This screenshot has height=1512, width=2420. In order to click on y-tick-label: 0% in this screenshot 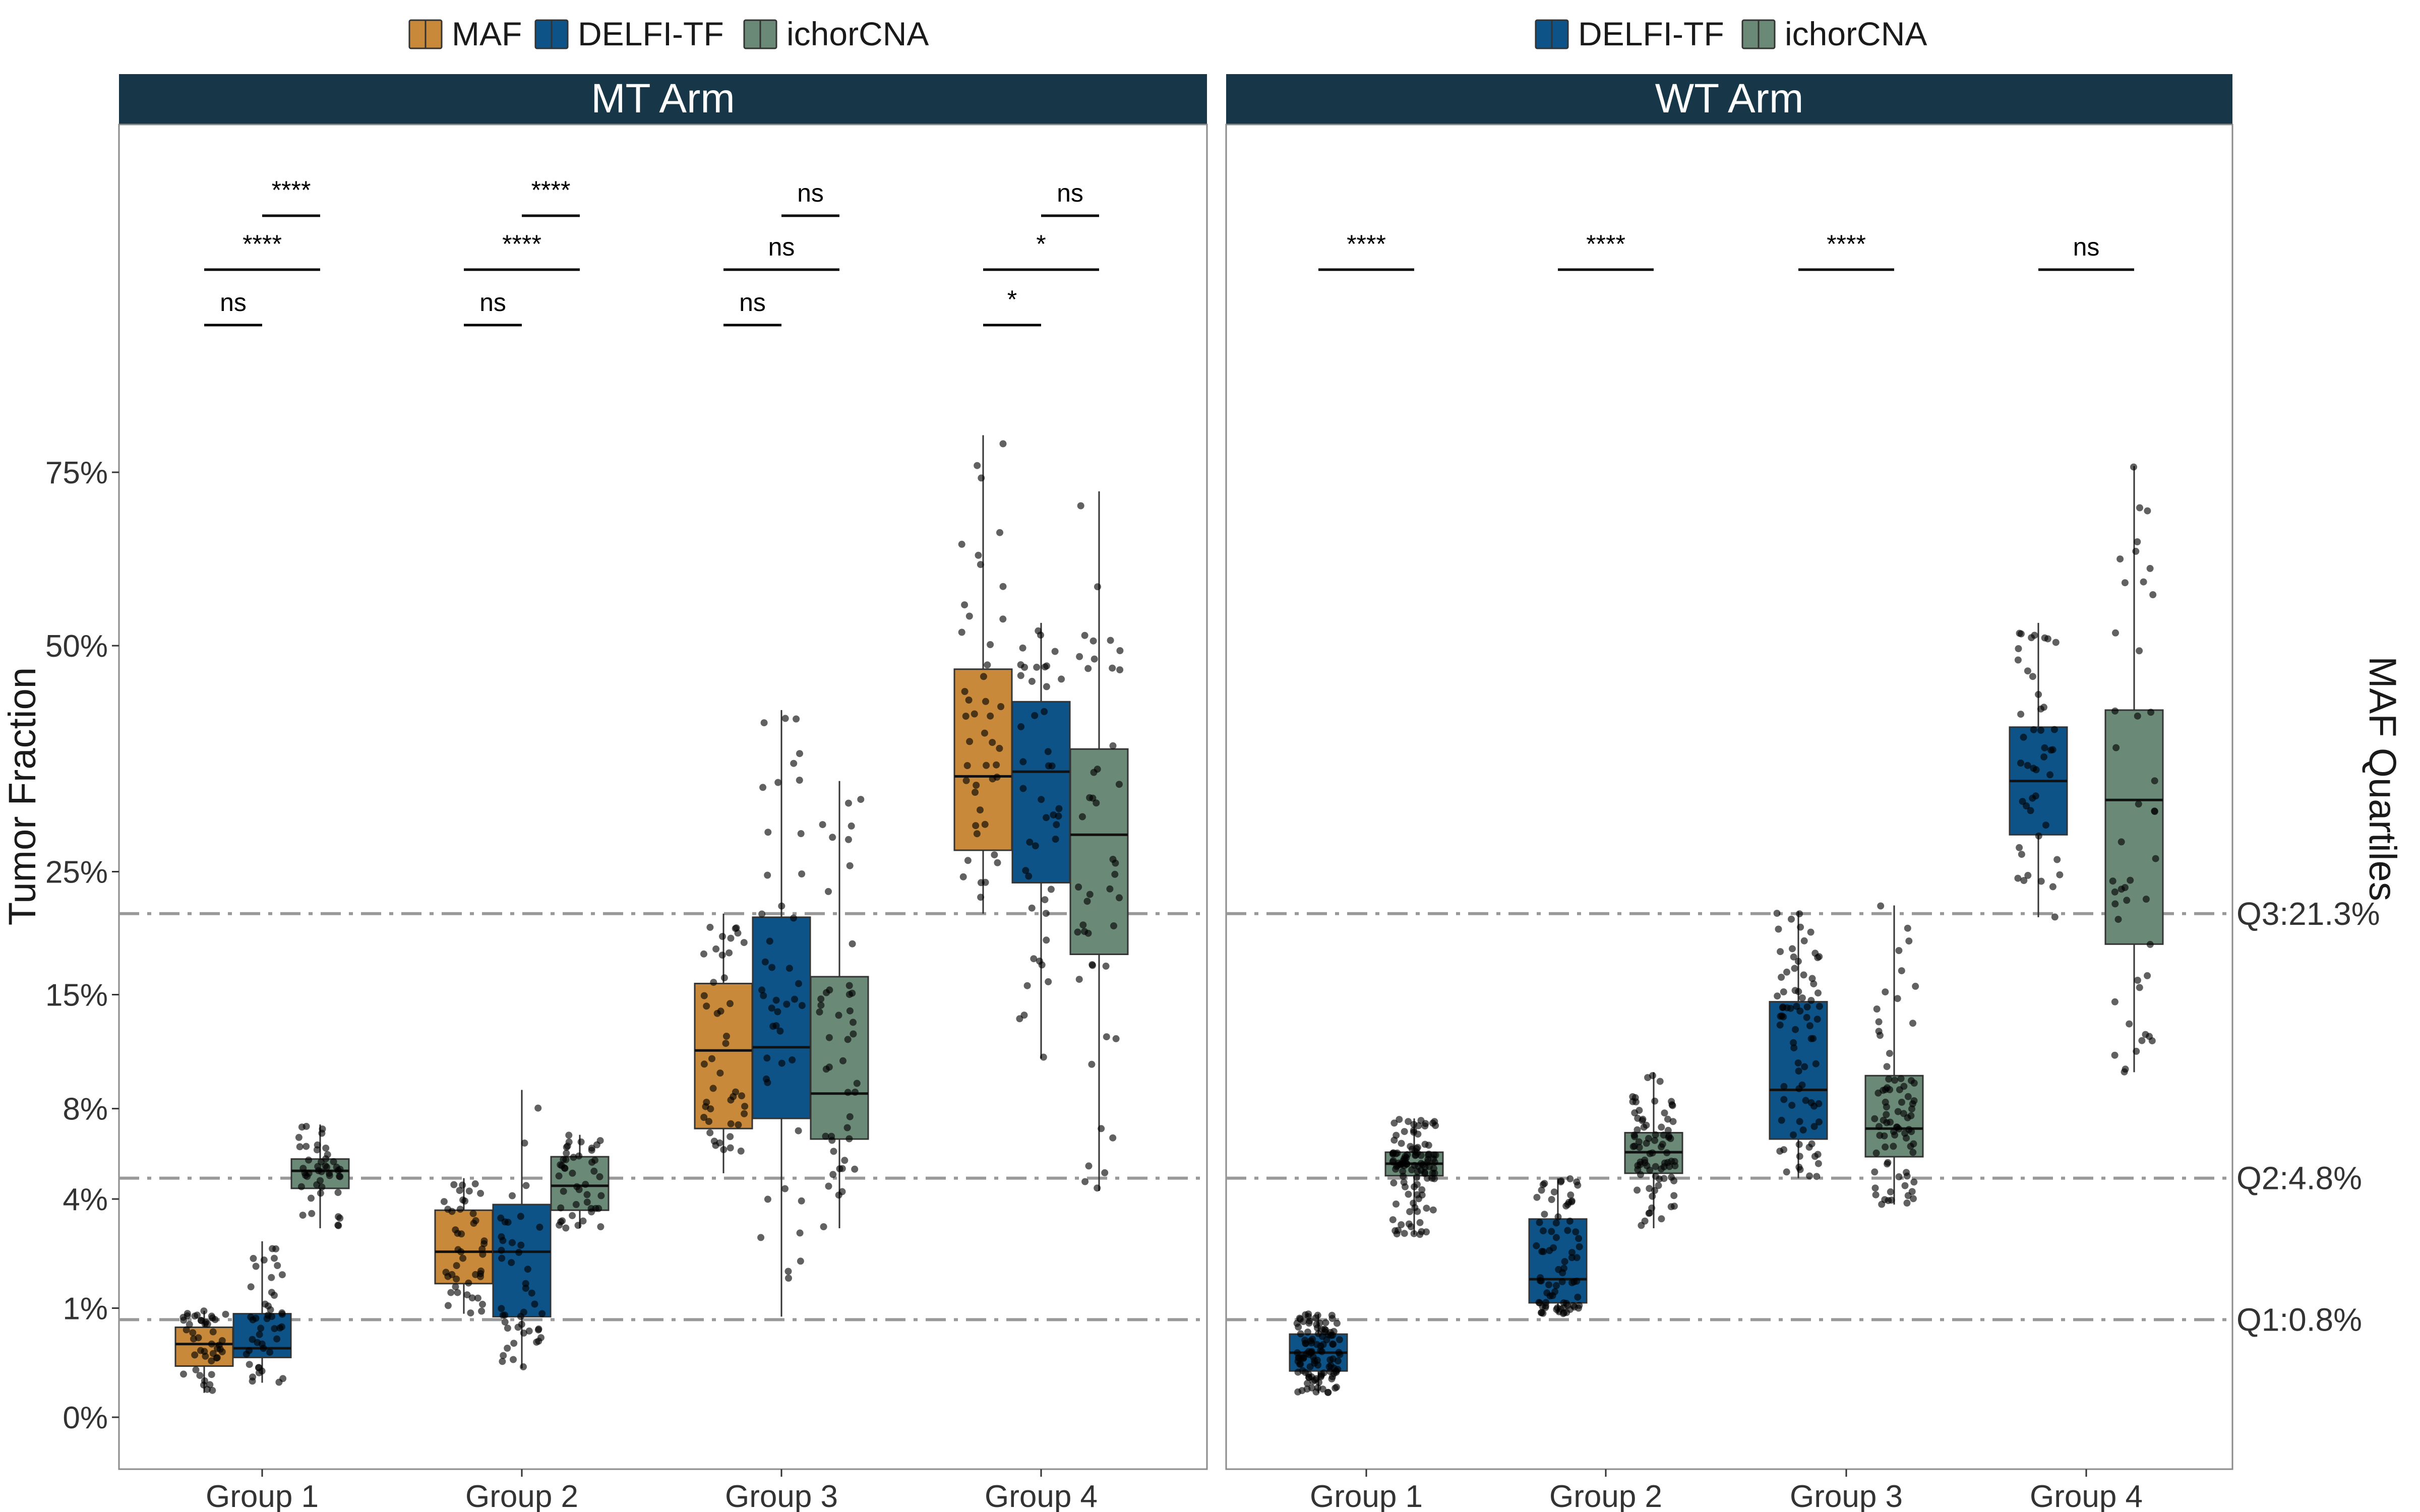, I will do `click(85, 1418)`.